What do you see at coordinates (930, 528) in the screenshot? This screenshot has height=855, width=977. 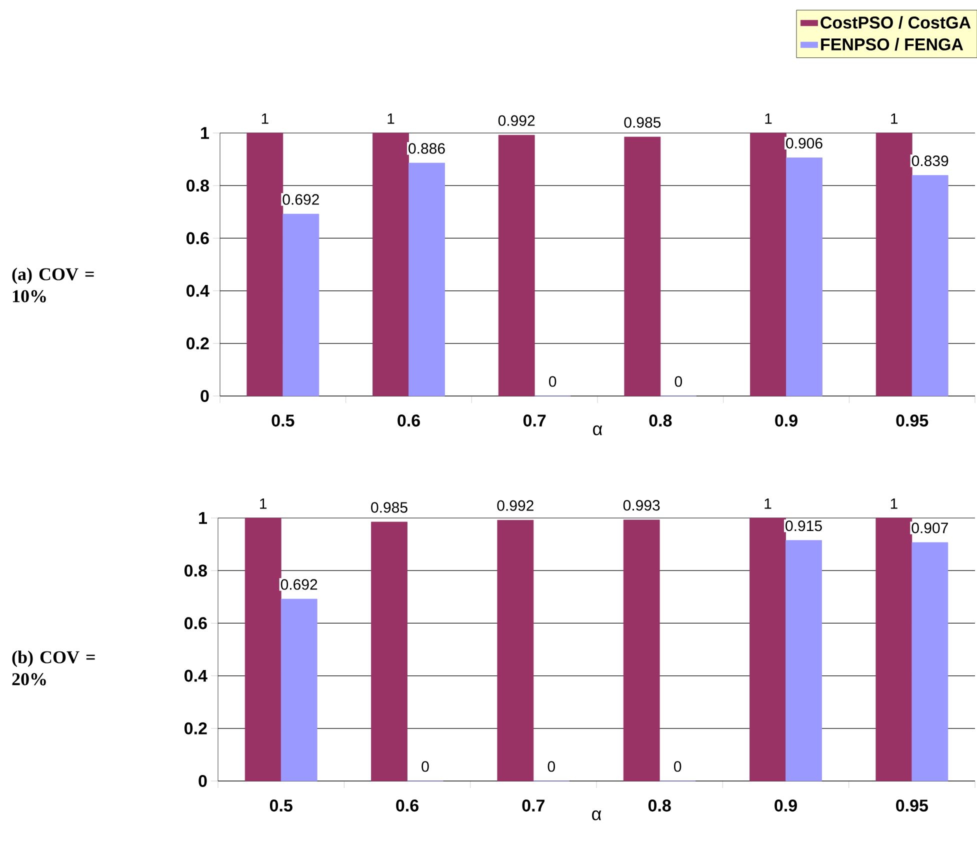 I see `data-label: 0.907` at bounding box center [930, 528].